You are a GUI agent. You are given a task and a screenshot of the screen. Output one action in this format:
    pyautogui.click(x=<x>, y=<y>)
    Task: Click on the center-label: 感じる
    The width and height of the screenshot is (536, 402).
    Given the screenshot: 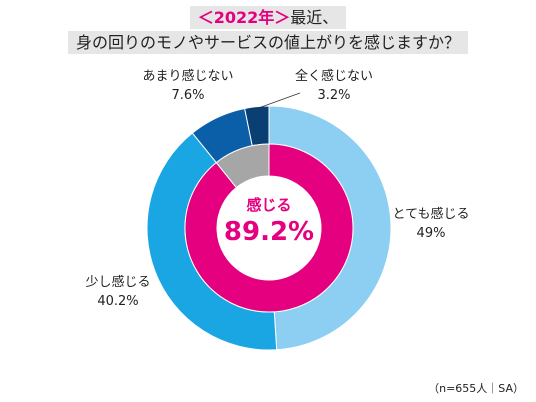 What is the action you would take?
    pyautogui.click(x=268, y=205)
    